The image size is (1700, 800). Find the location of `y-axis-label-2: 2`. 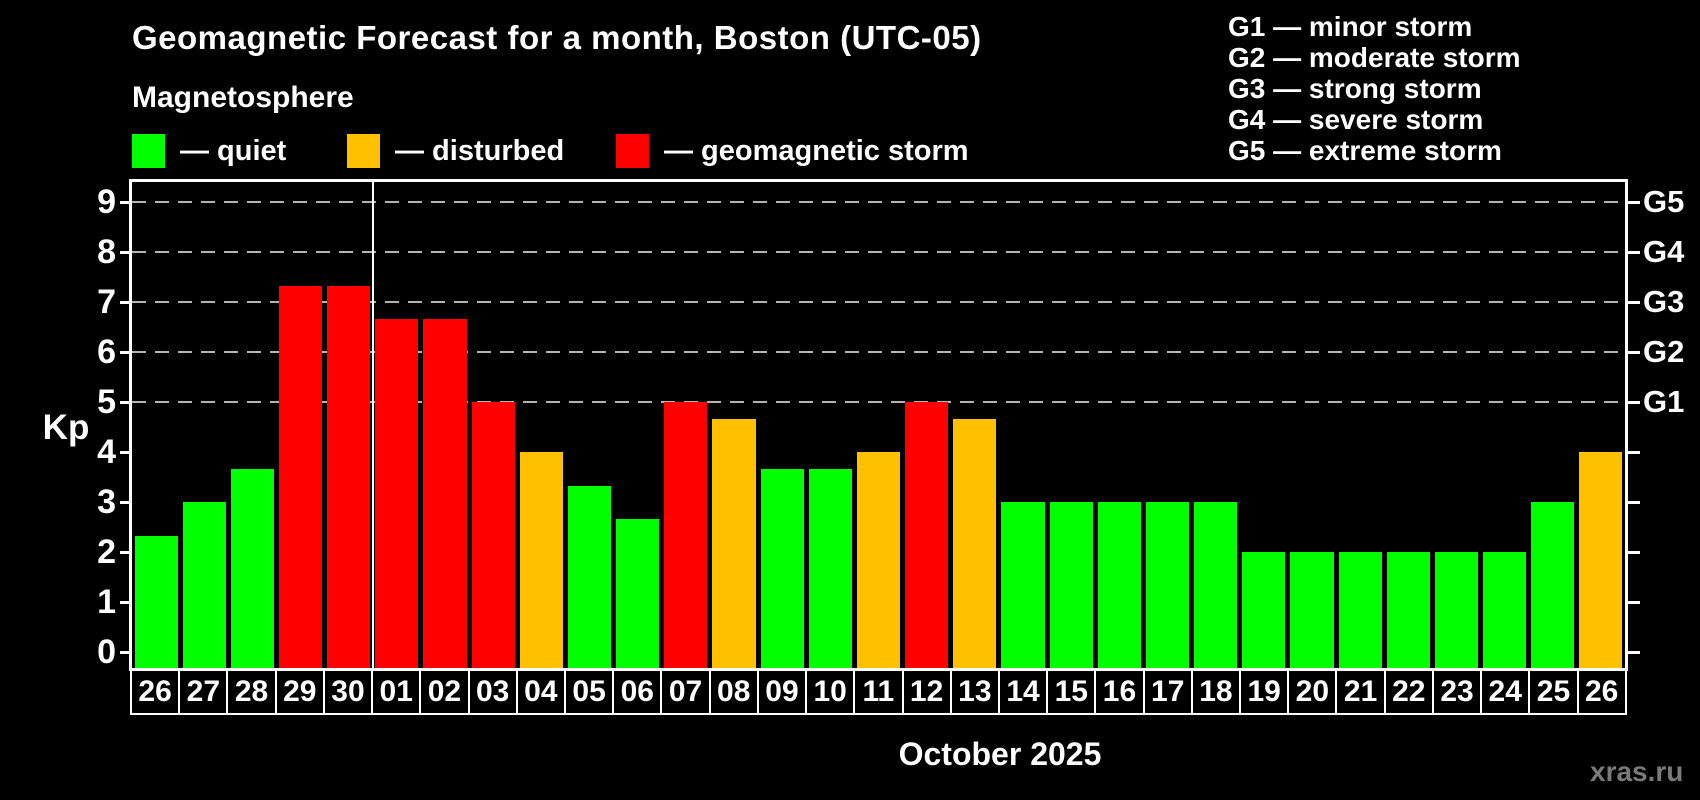

y-axis-label-2: 2 is located at coordinates (106, 552).